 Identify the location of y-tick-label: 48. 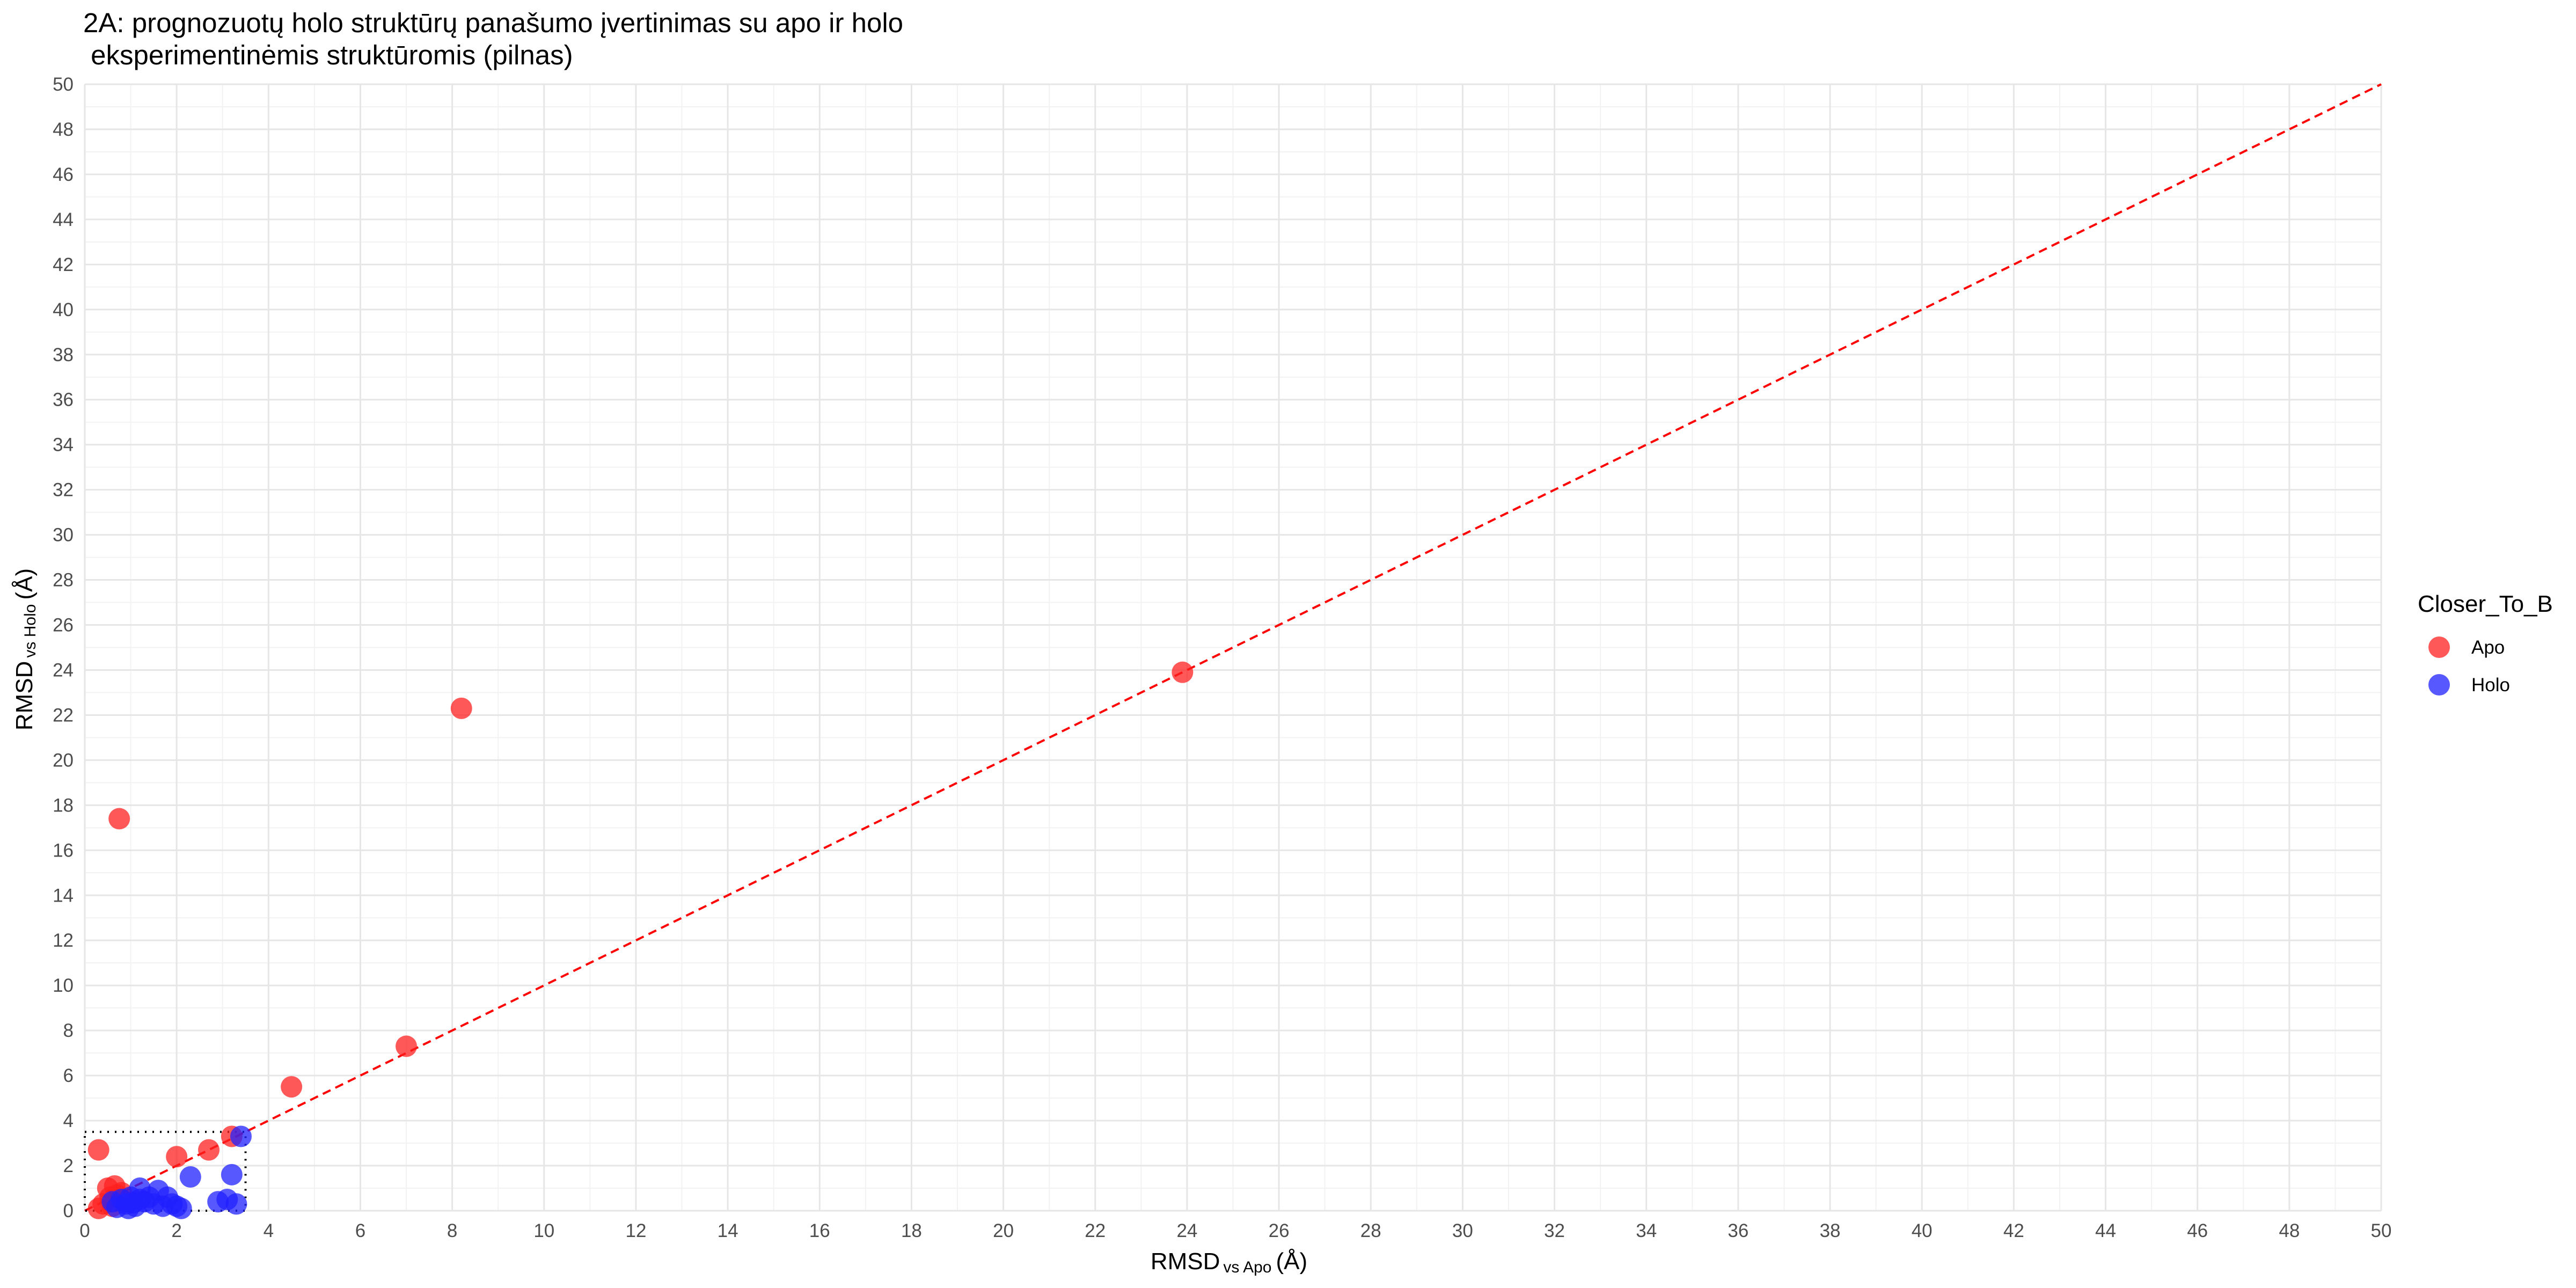
(63, 129).